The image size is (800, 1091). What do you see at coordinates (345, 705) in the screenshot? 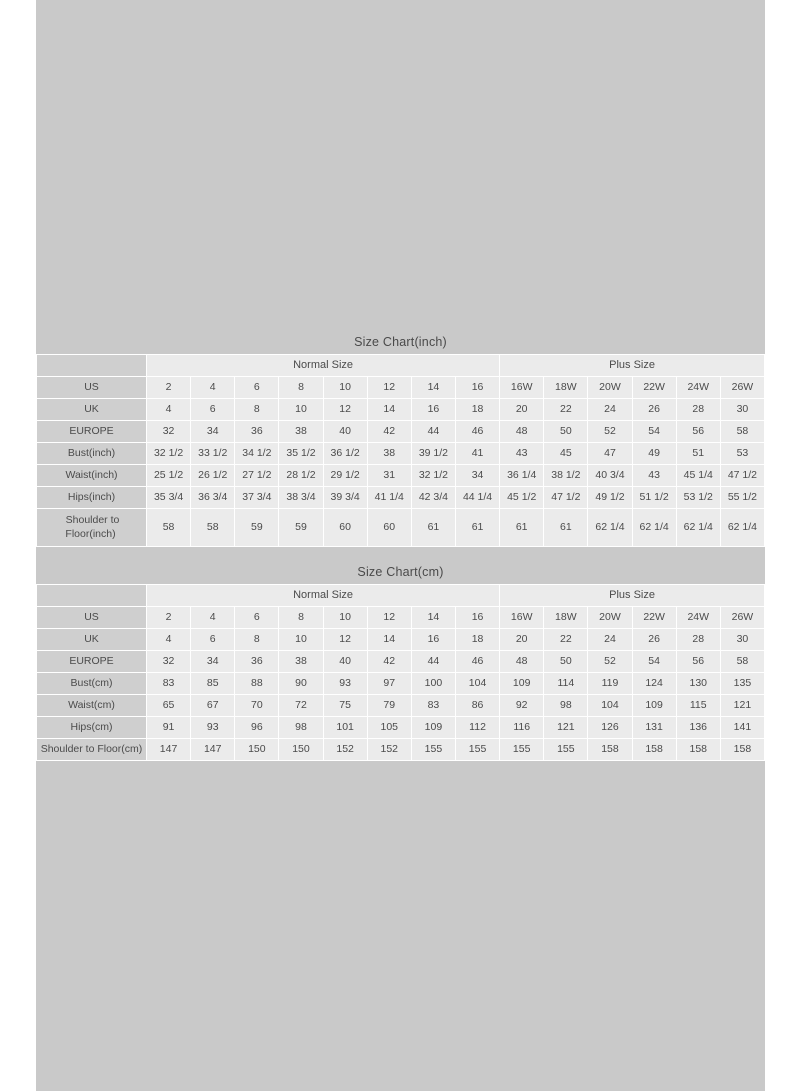
I see `table-cell: 75` at bounding box center [345, 705].